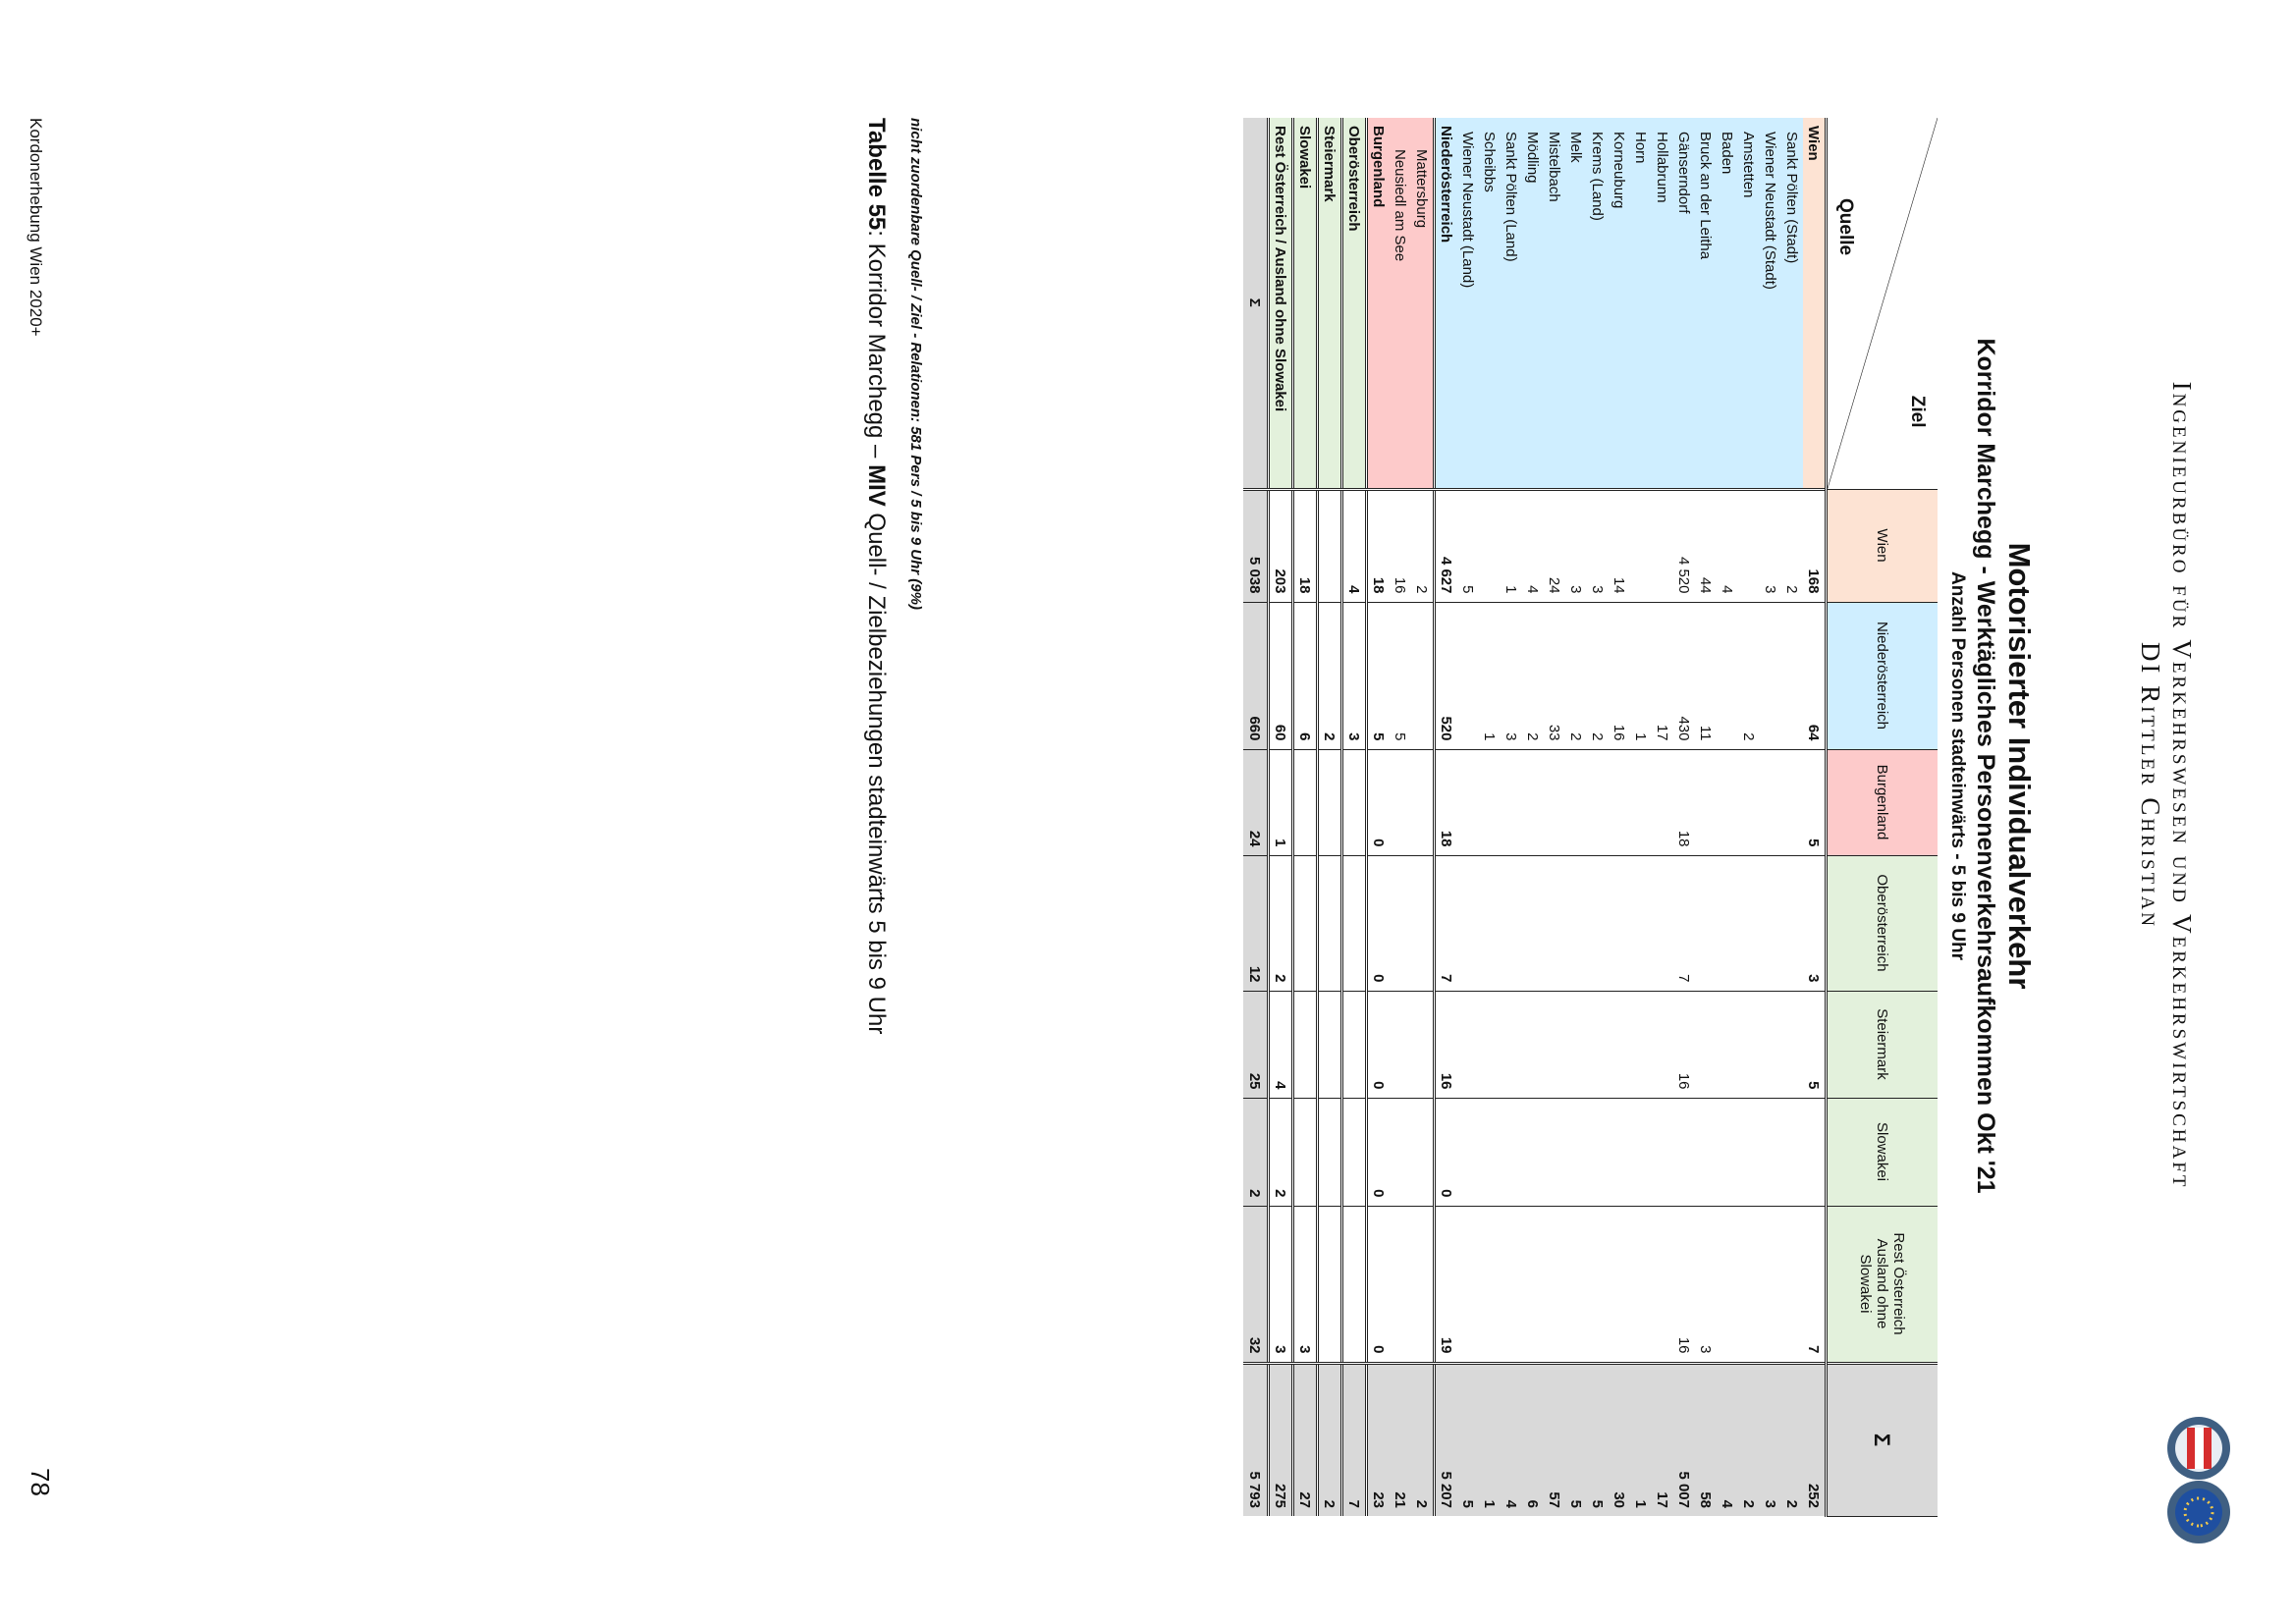 This screenshot has height=1624, width=2294. What do you see at coordinates (1305, 675) in the screenshot?
I see `table-cell: 6` at bounding box center [1305, 675].